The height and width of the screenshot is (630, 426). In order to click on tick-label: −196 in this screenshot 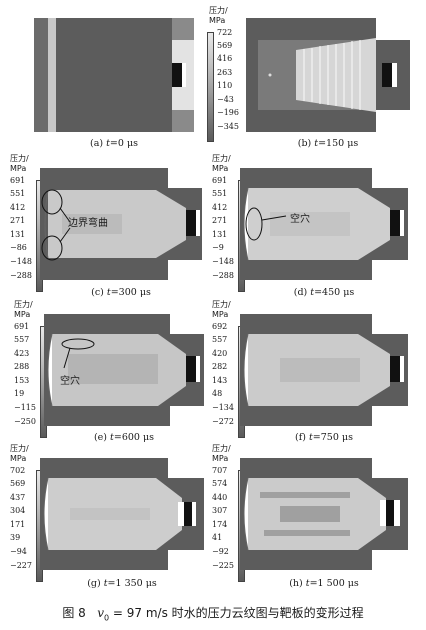, I will do `click(228, 112)`.